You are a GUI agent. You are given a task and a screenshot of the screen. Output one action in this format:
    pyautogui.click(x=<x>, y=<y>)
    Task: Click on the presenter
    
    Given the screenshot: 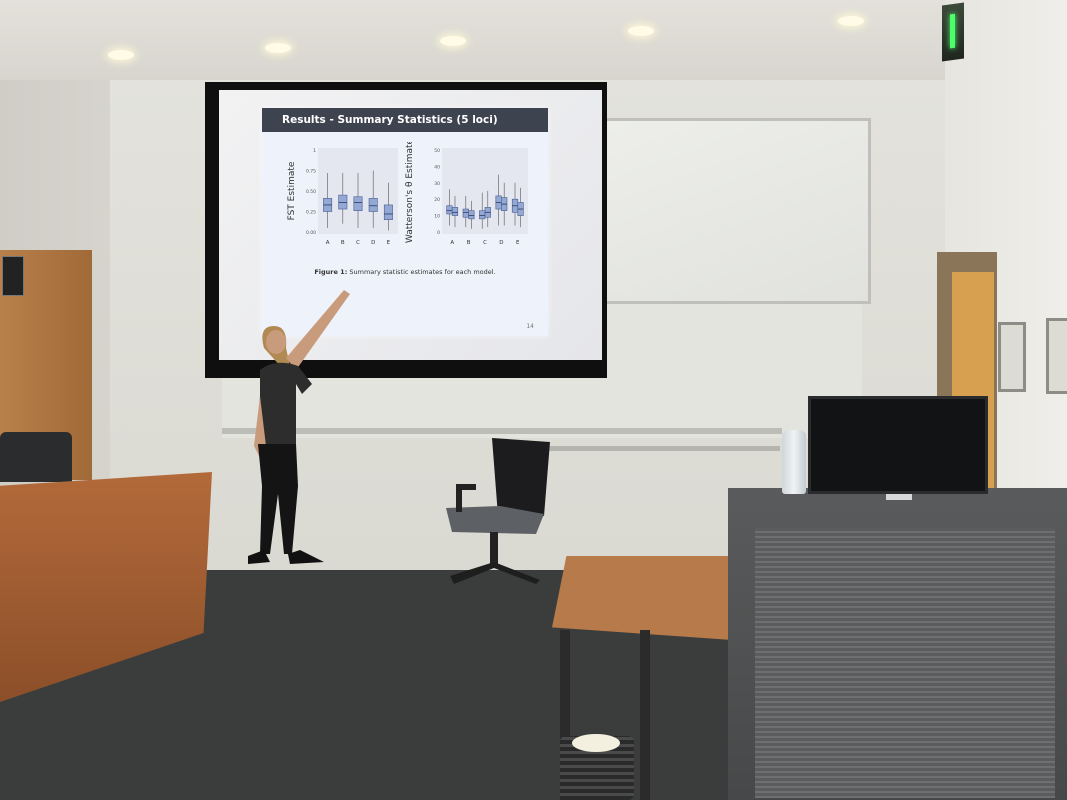 What is the action you would take?
    pyautogui.click(x=299, y=427)
    